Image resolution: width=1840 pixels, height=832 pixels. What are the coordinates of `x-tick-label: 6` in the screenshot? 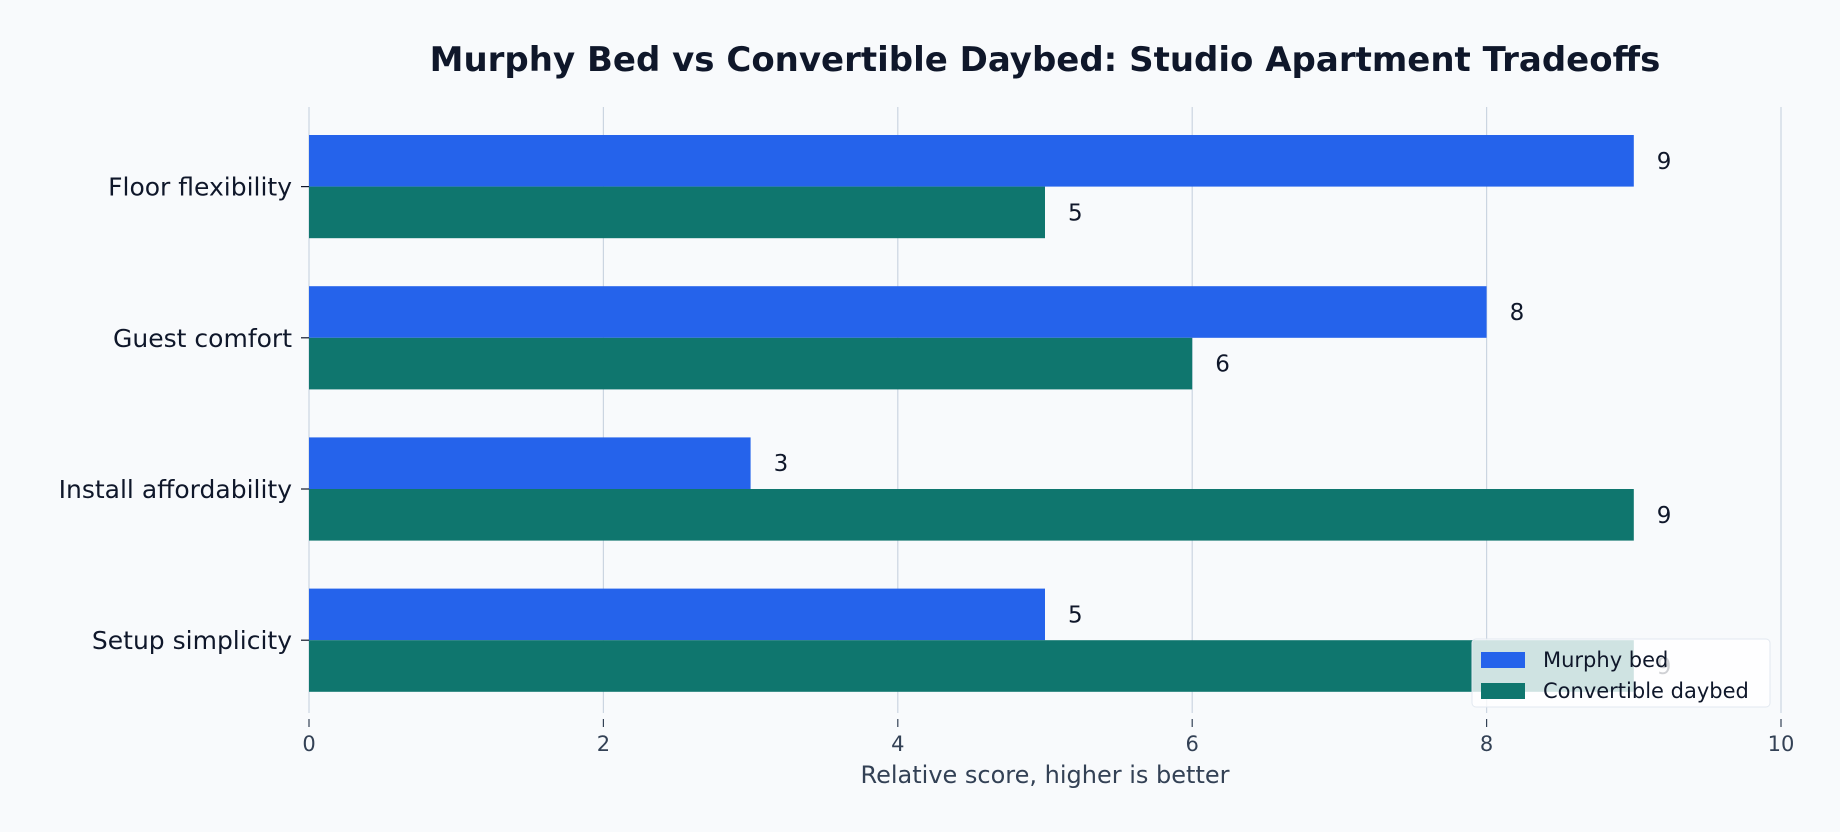 It's located at (1192, 744).